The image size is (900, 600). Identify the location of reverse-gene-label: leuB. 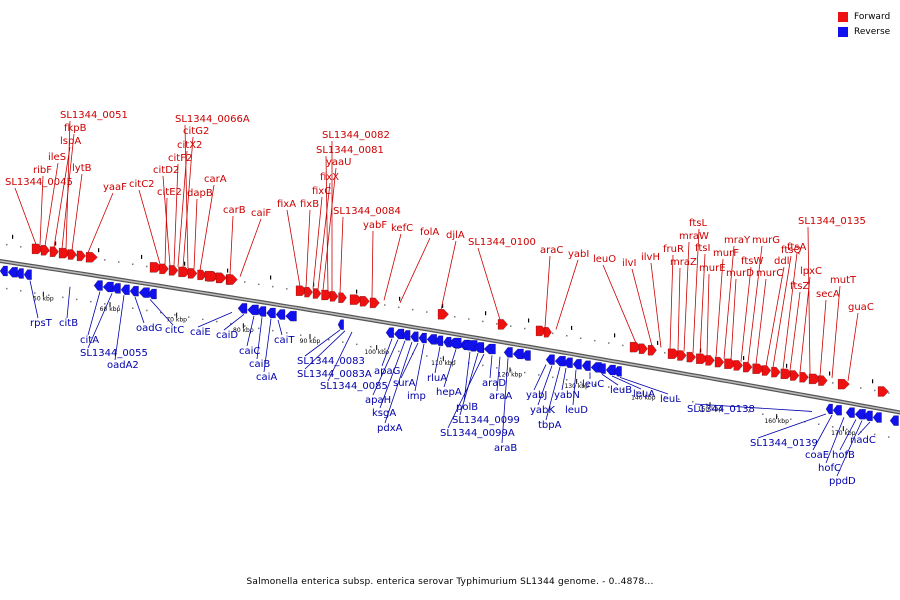
(621, 390).